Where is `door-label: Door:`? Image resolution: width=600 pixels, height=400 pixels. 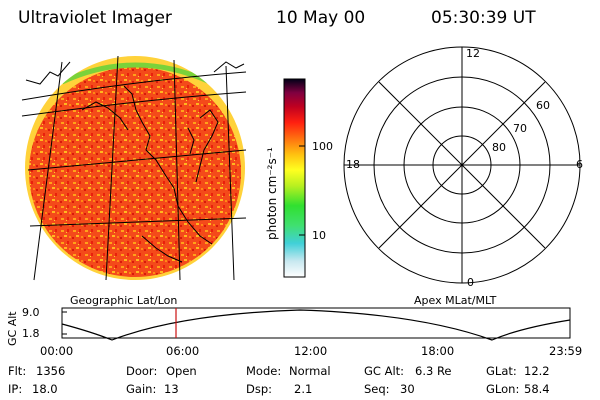 door-label: Door: is located at coordinates (142, 371).